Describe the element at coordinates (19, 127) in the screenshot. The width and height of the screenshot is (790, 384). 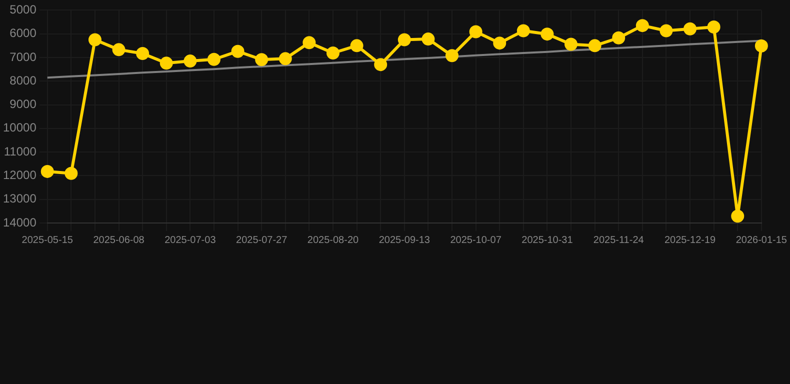
I see `y-tick-label: 10000` at that location.